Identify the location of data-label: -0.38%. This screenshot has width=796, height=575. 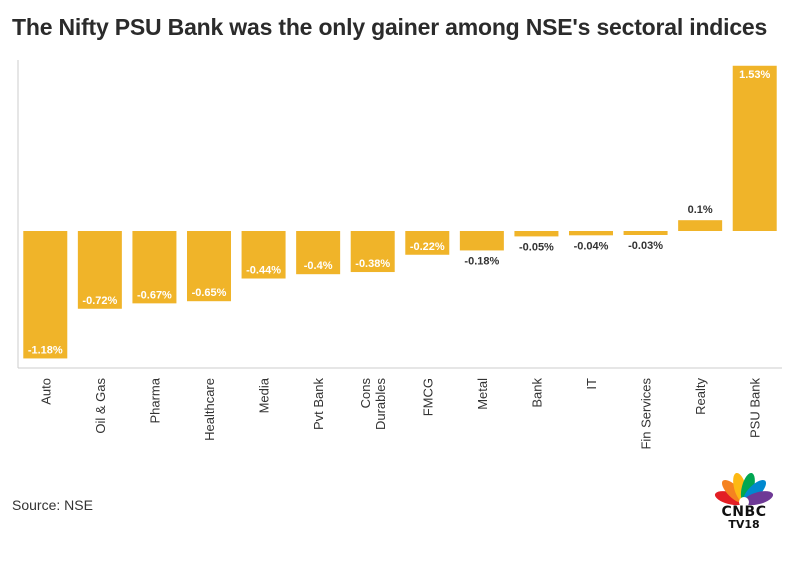
(372, 264).